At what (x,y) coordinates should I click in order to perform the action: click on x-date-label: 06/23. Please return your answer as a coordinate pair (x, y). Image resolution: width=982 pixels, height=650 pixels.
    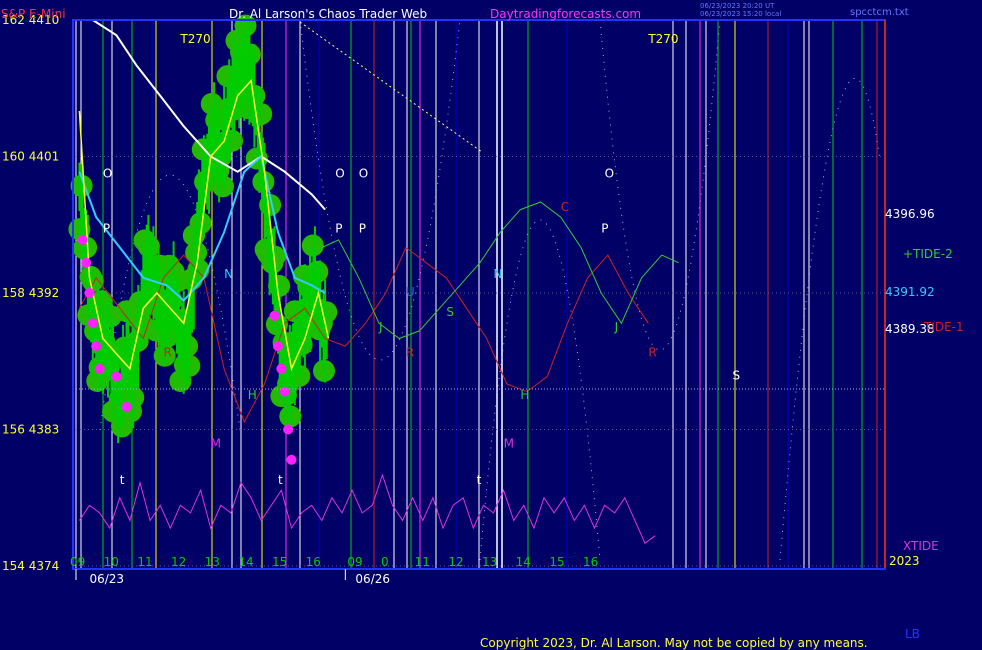
    Looking at the image, I should click on (106, 579).